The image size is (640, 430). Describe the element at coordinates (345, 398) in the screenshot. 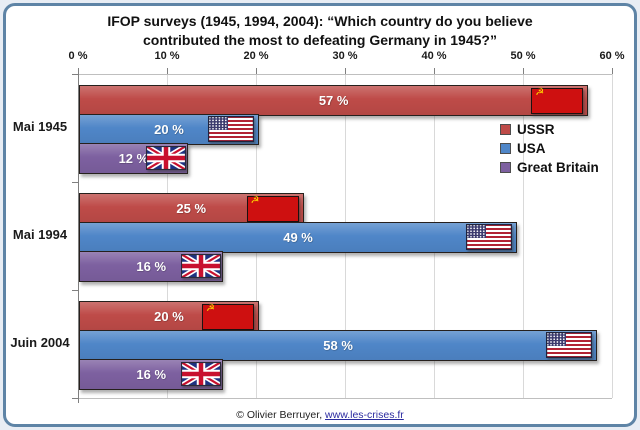

I see `plot-bottom-border` at that location.